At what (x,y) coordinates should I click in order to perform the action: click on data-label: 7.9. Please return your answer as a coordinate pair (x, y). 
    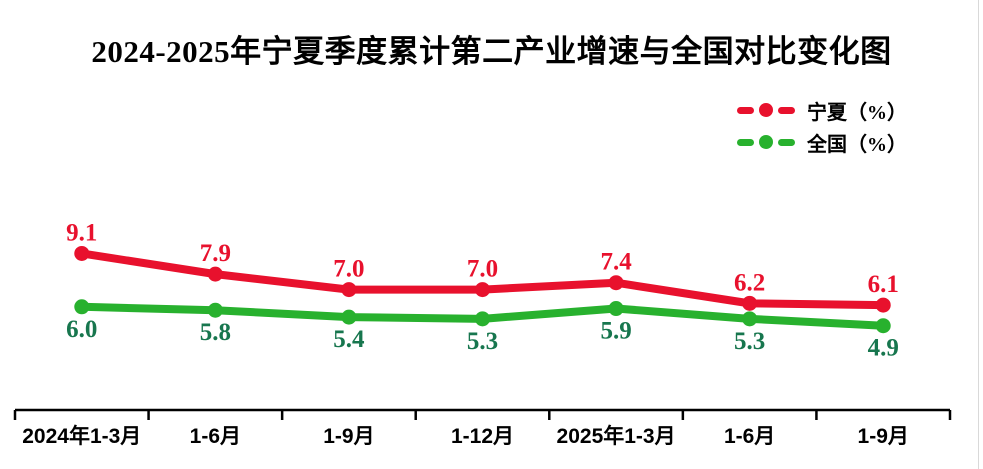
    Looking at the image, I should click on (215, 253).